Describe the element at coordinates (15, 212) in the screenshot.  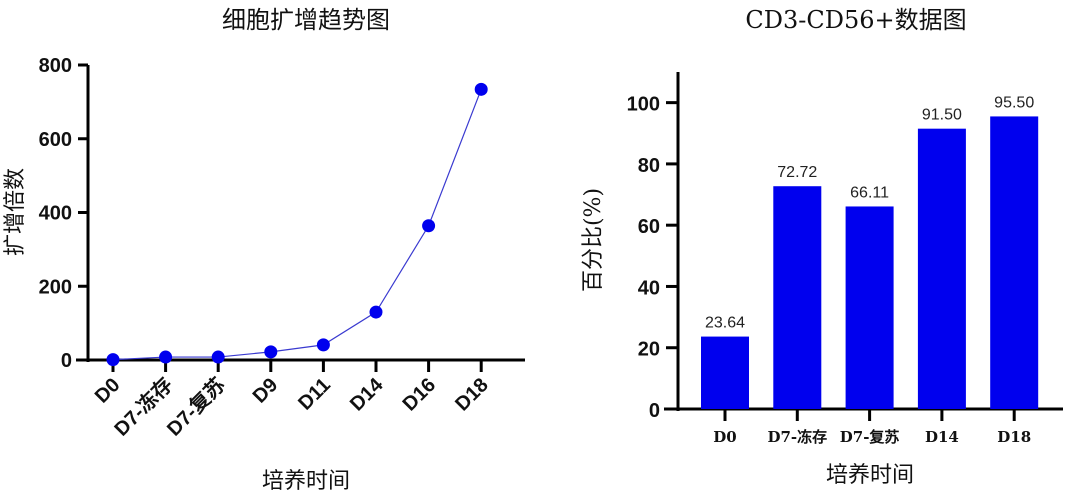
I see `y-axis-label: 扩增倍数` at that location.